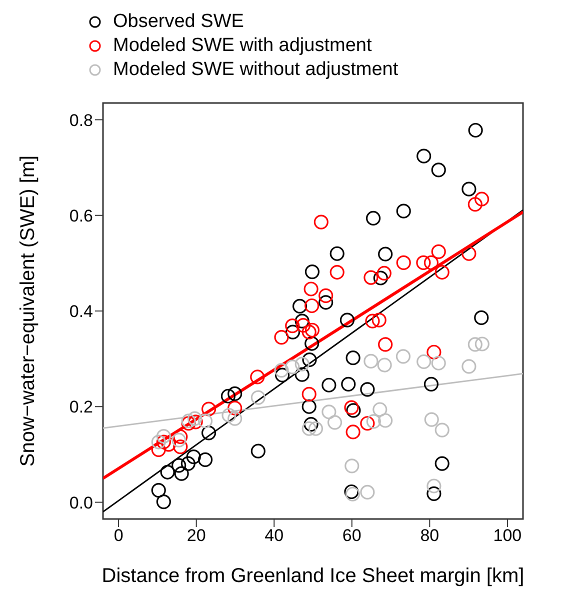 The height and width of the screenshot is (600, 573). I want to click on x-tick-label: 60, so click(352, 536).